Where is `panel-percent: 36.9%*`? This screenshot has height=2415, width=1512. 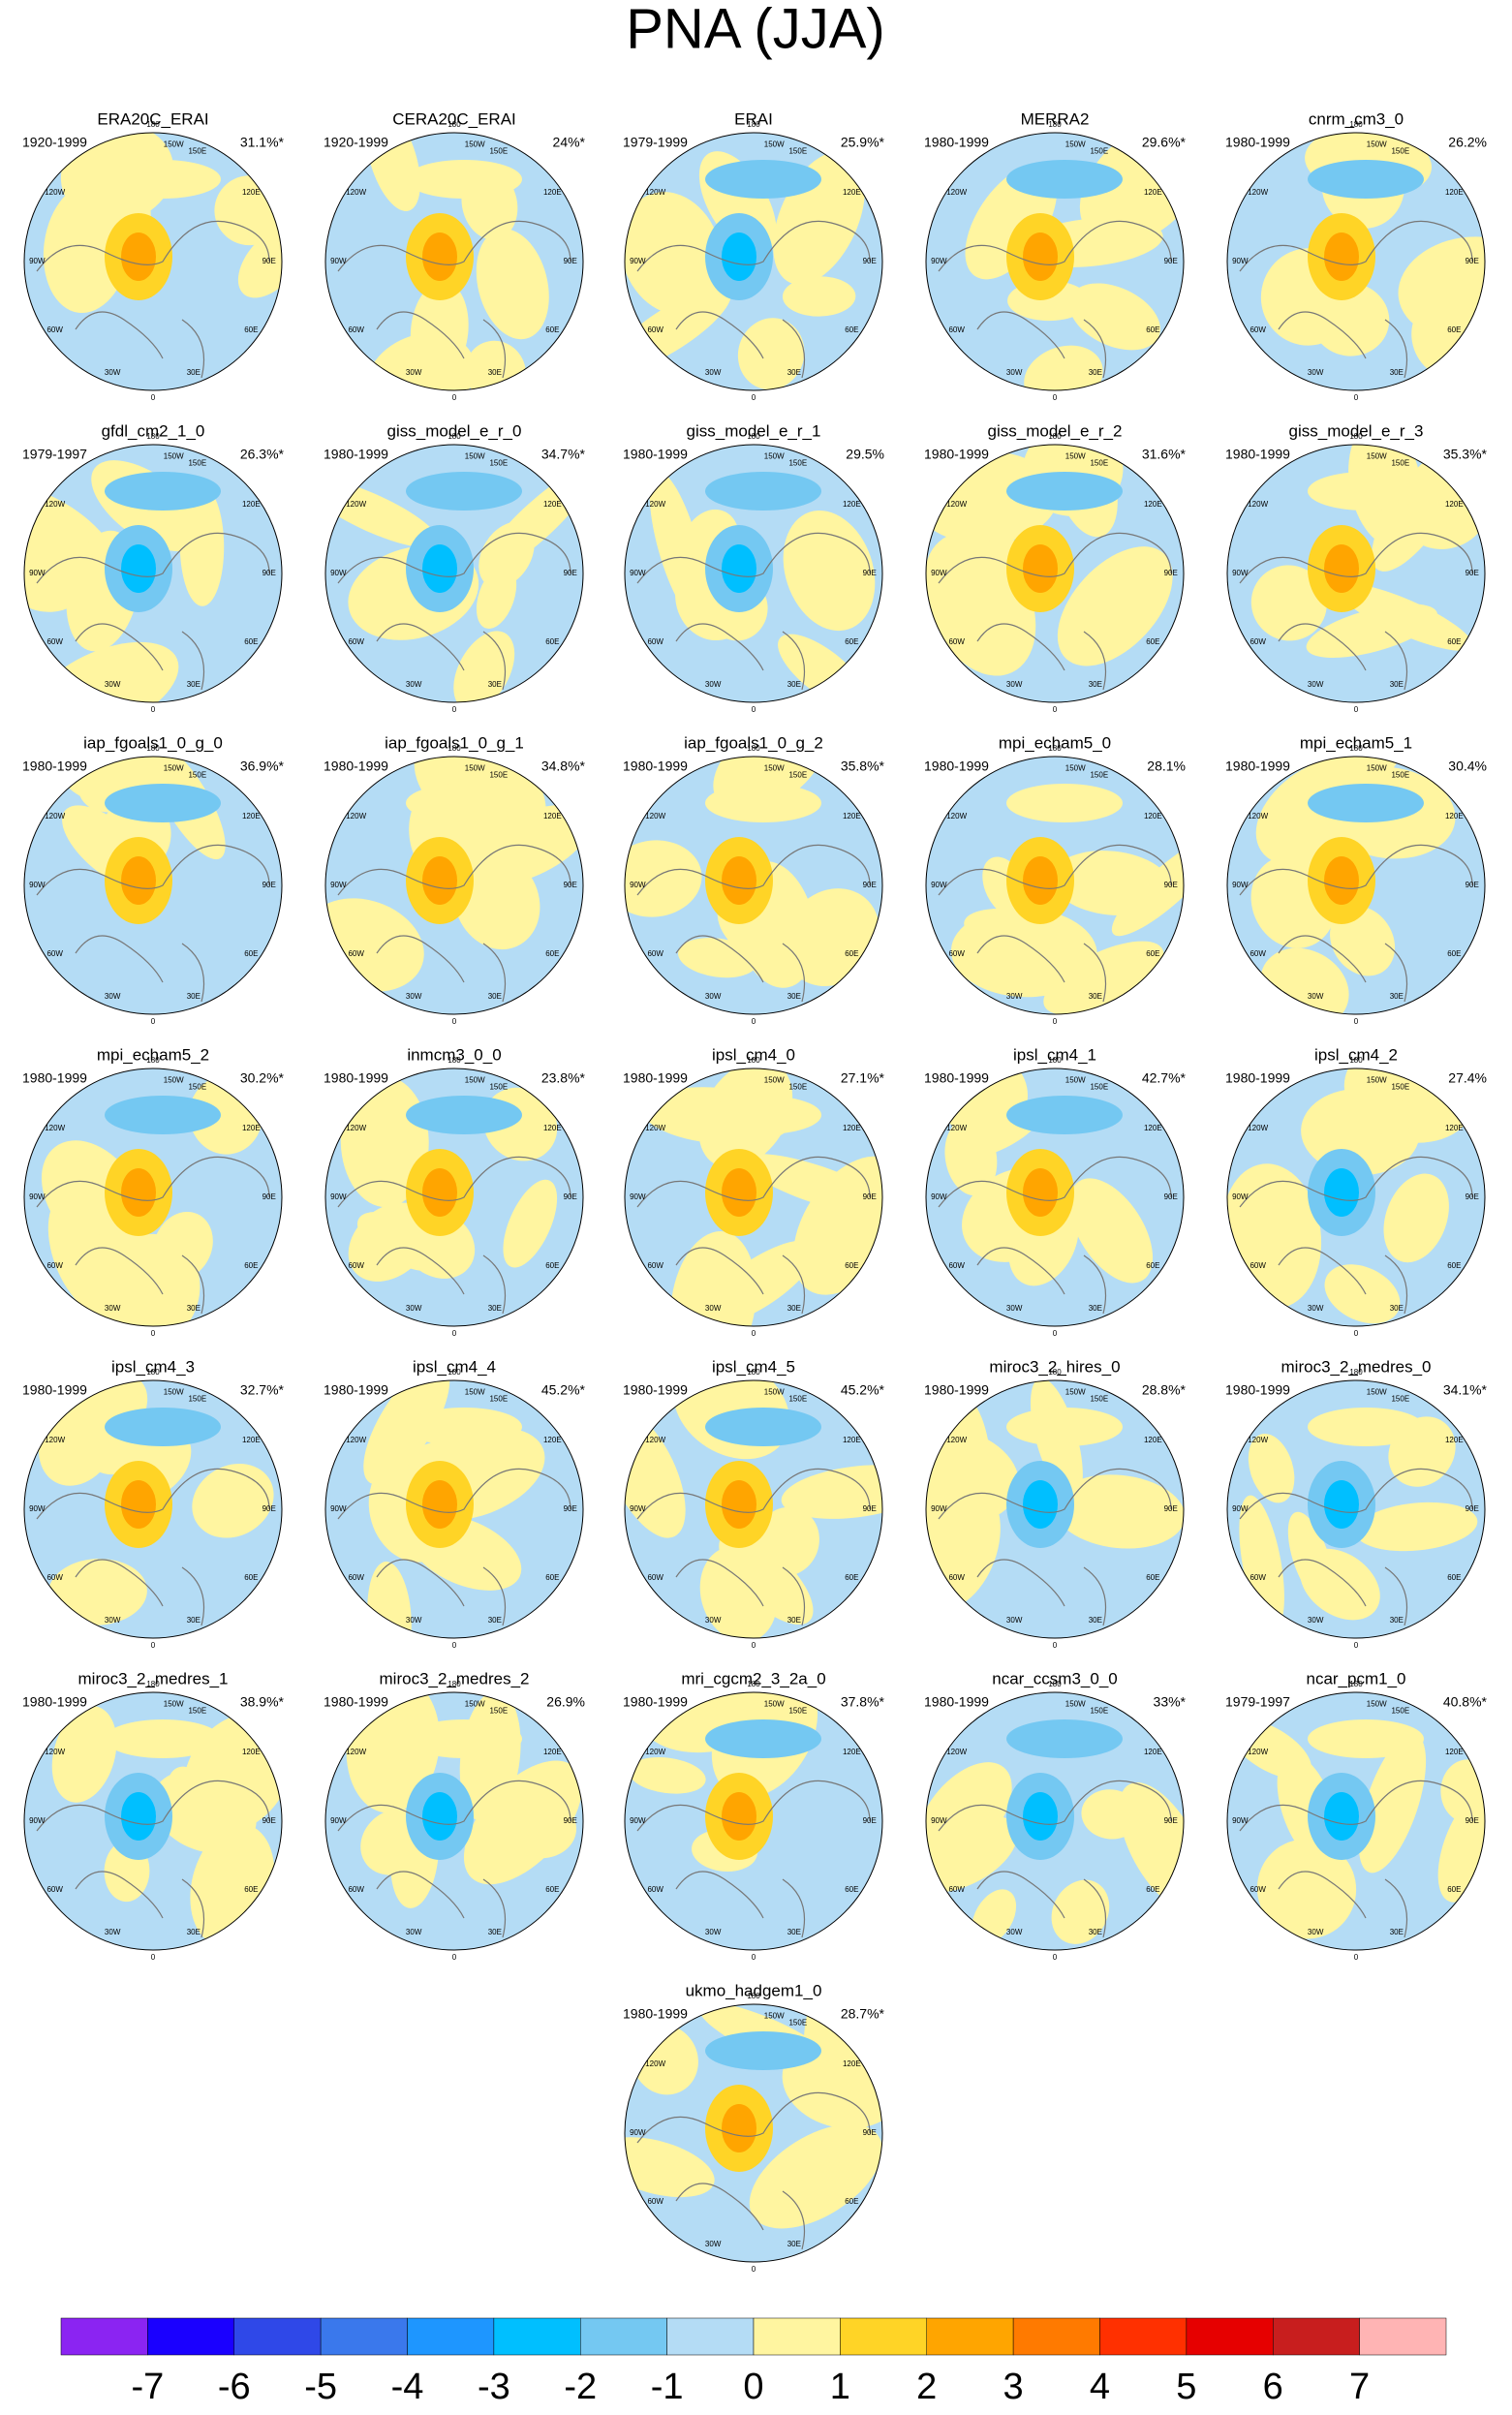
panel-percent: 36.9%* is located at coordinates (262, 766).